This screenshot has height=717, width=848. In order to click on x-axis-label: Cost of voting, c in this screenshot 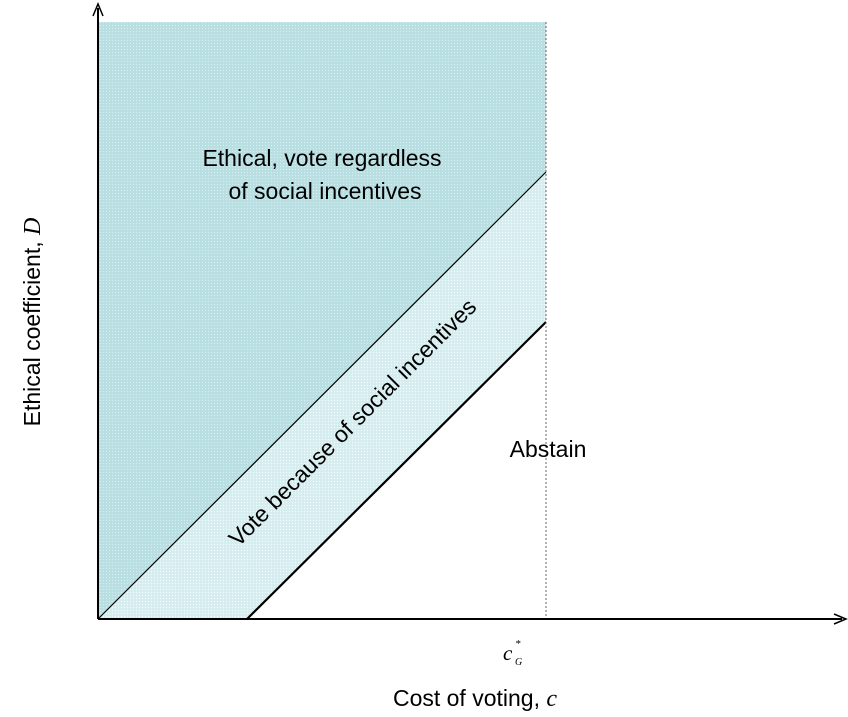, I will do `click(475, 698)`.